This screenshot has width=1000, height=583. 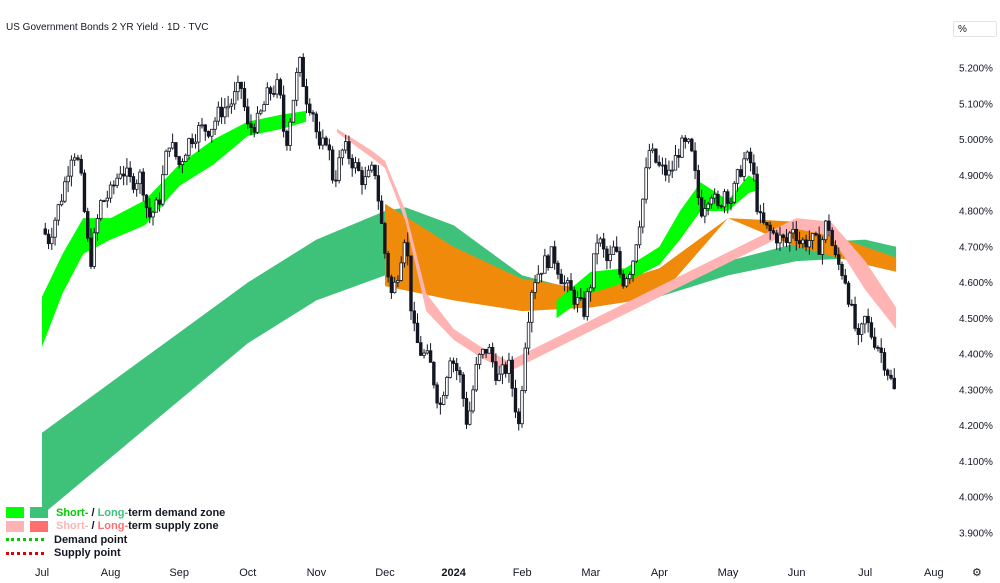 I want to click on x-tick-label: Jul, so click(x=865, y=573).